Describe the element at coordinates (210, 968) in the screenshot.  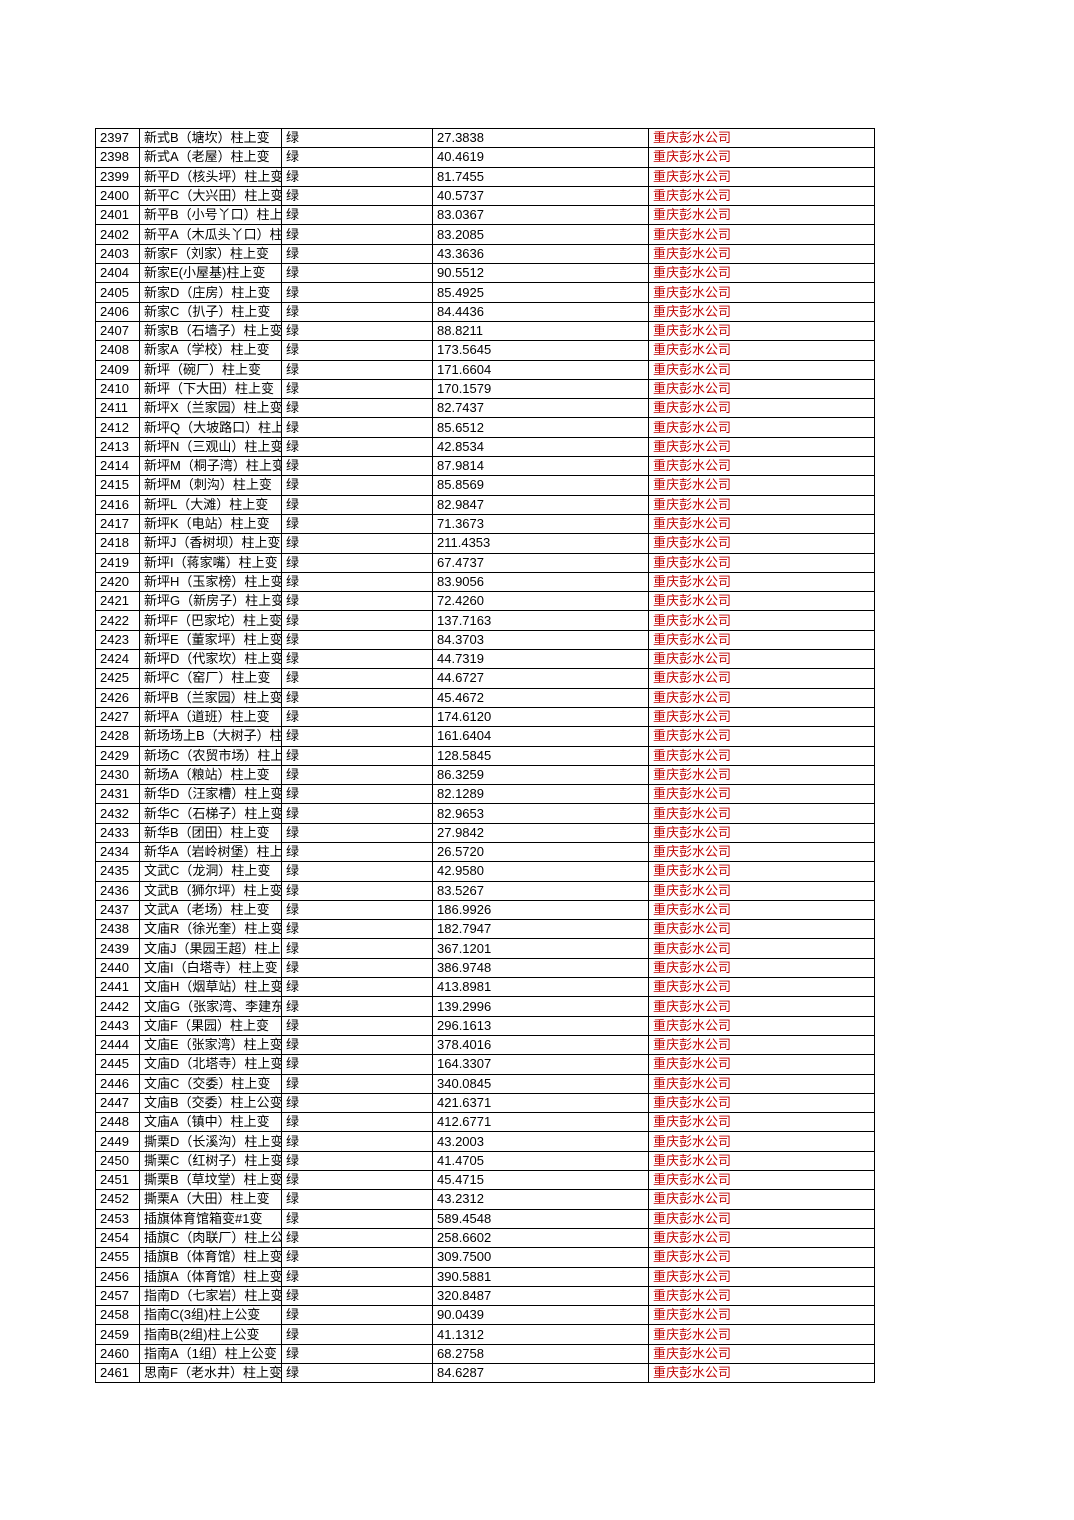
I see `cell-device-name: 文庙I（白塔寺）柱上变` at that location.